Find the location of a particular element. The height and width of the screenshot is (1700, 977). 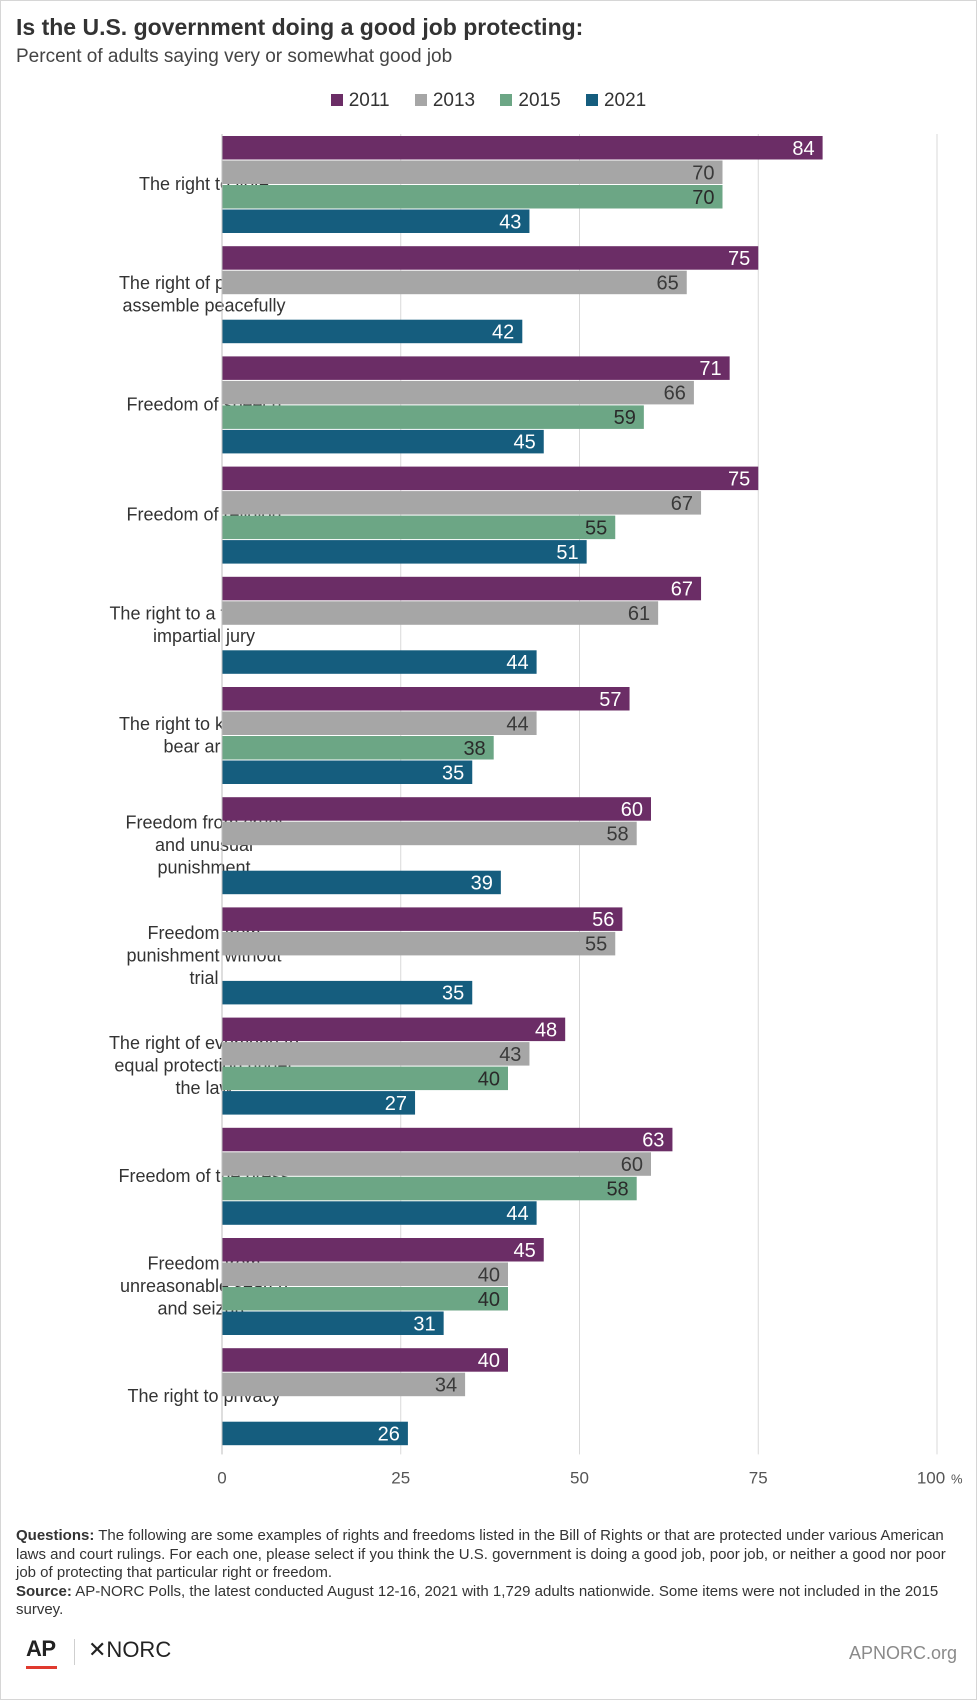

legend-item-2011: 2011 is located at coordinates (360, 101).